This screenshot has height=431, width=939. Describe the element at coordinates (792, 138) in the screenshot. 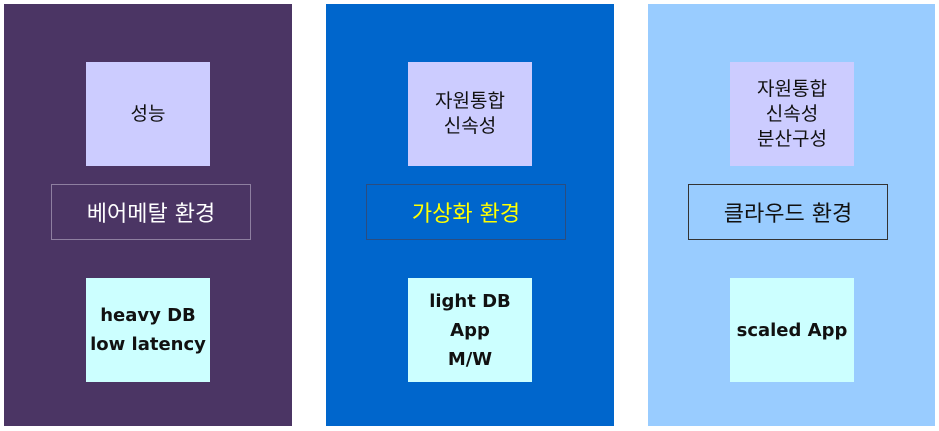

I see `cloud-characteristic: 분산구성` at that location.